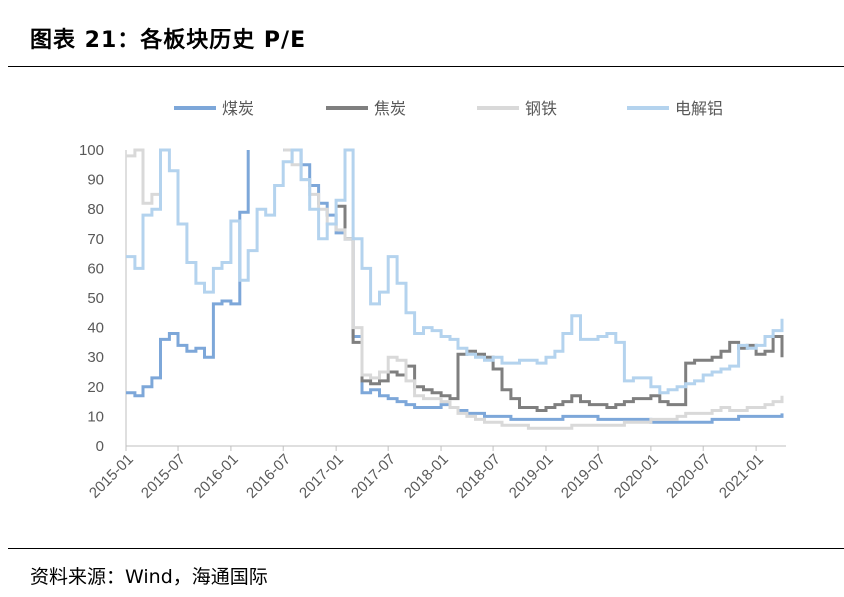 The width and height of the screenshot is (844, 597). Describe the element at coordinates (699, 108) in the screenshot. I see `legend-label: 电解铝` at that location.